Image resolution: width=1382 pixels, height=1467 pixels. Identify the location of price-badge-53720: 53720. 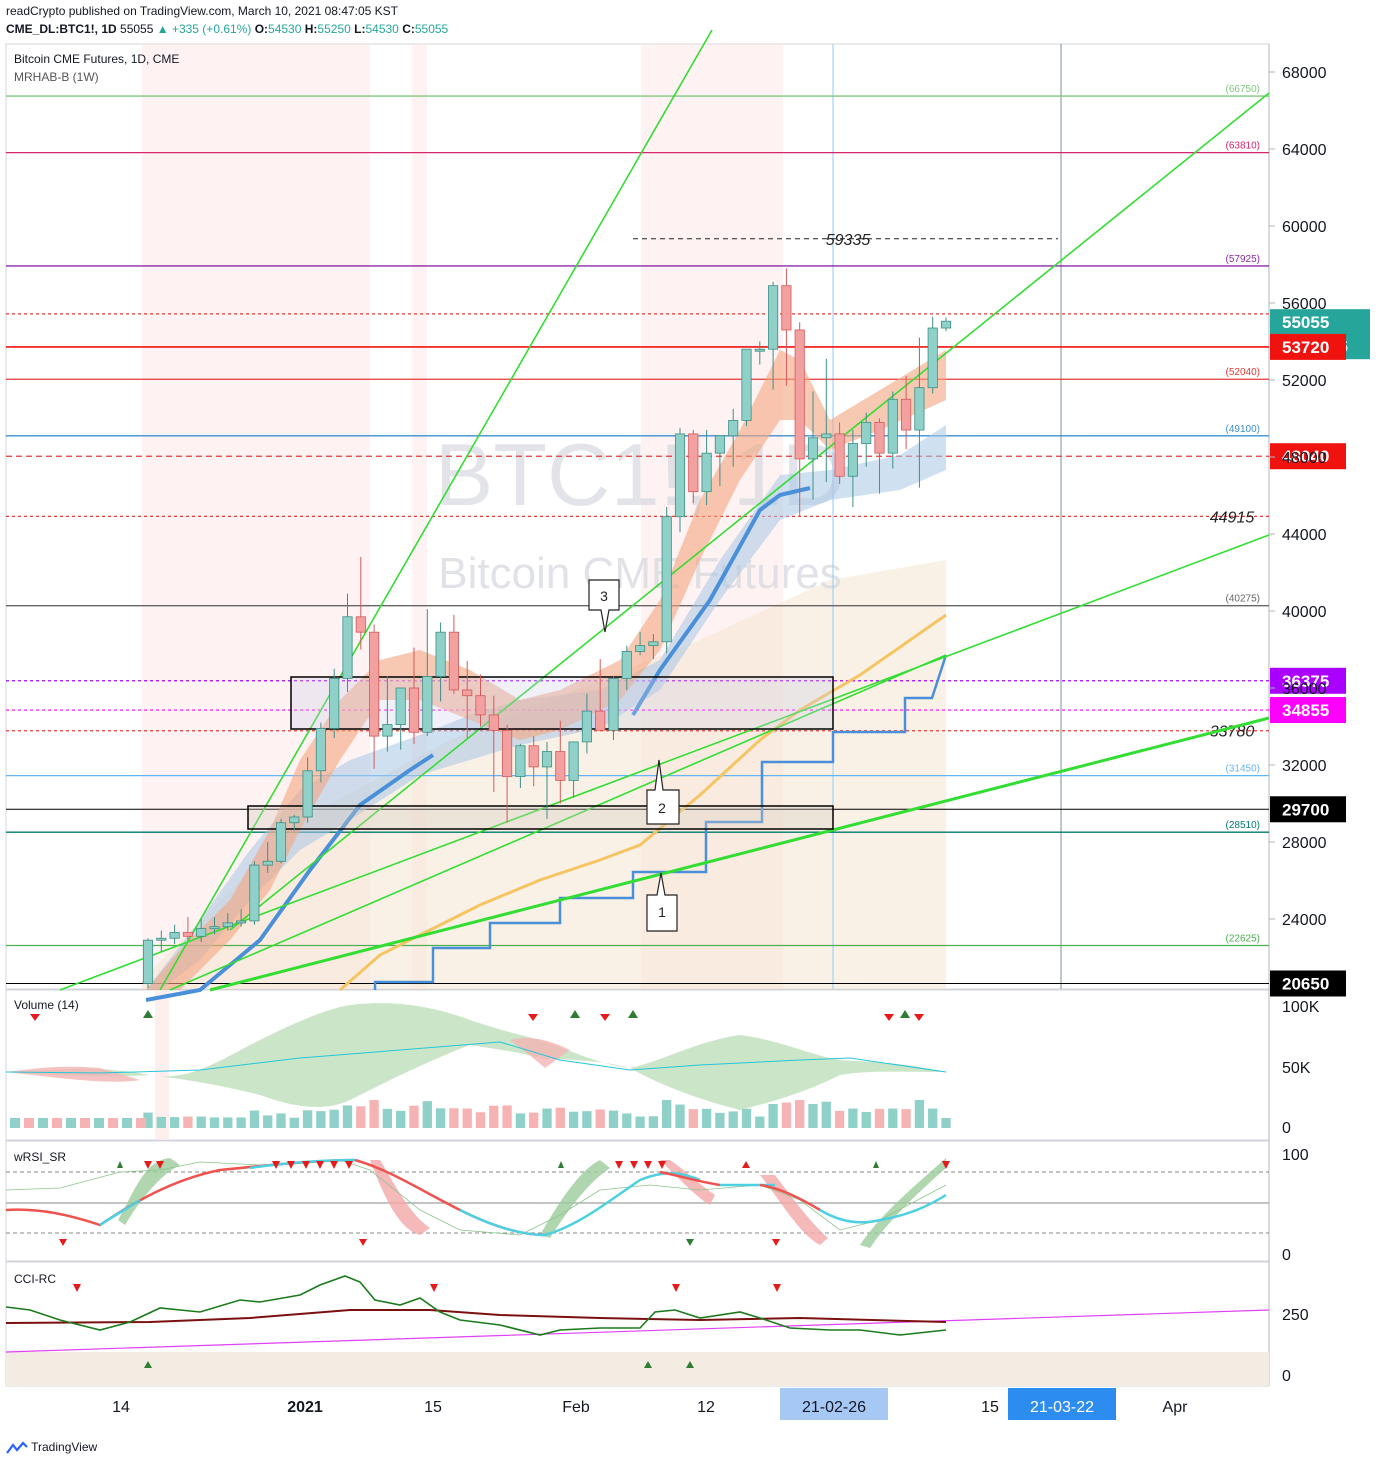
(1305, 347).